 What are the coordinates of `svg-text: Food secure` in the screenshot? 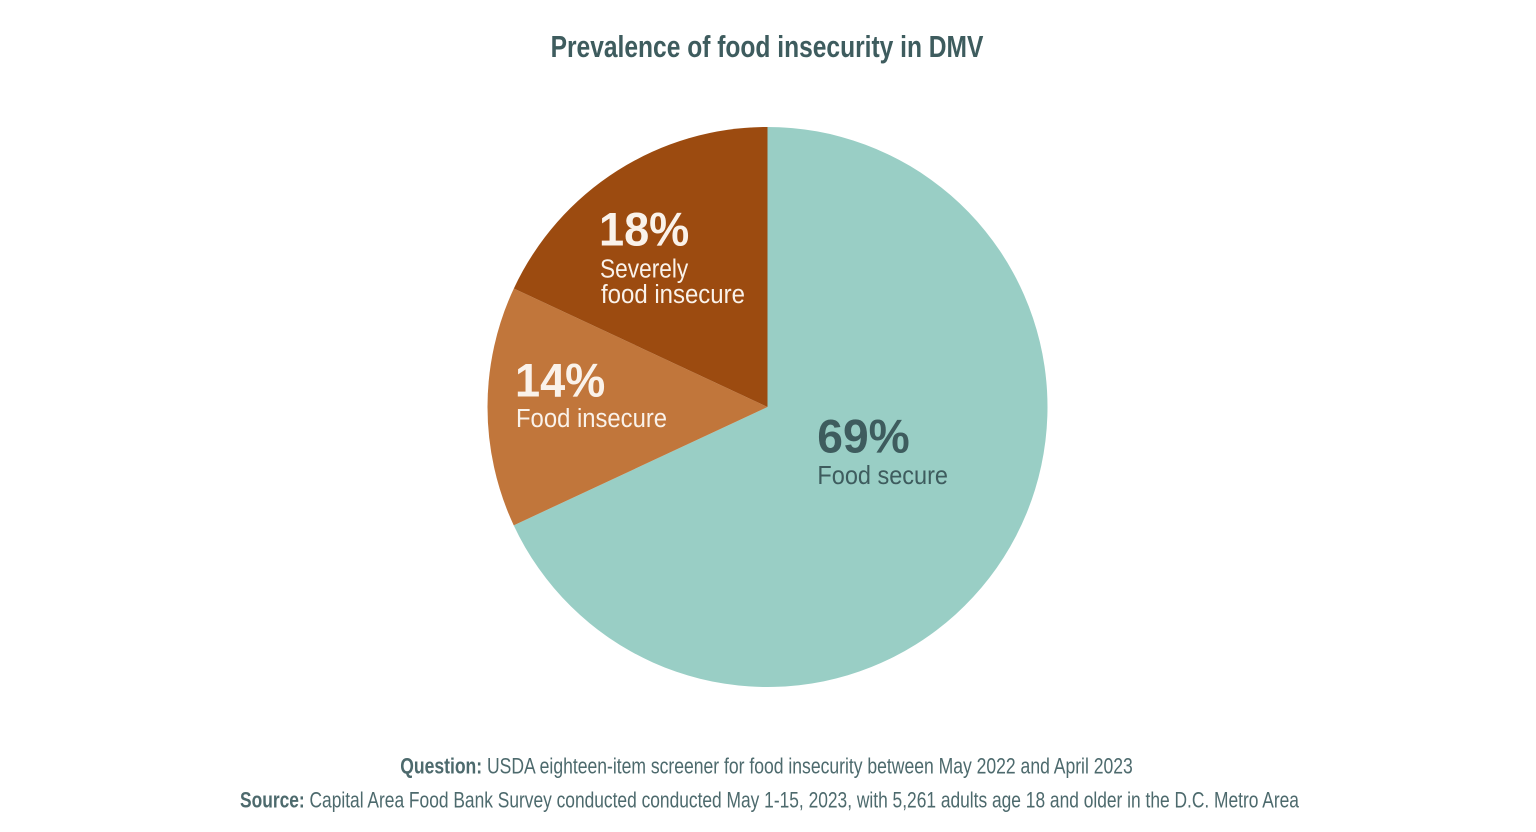 It's located at (882, 476).